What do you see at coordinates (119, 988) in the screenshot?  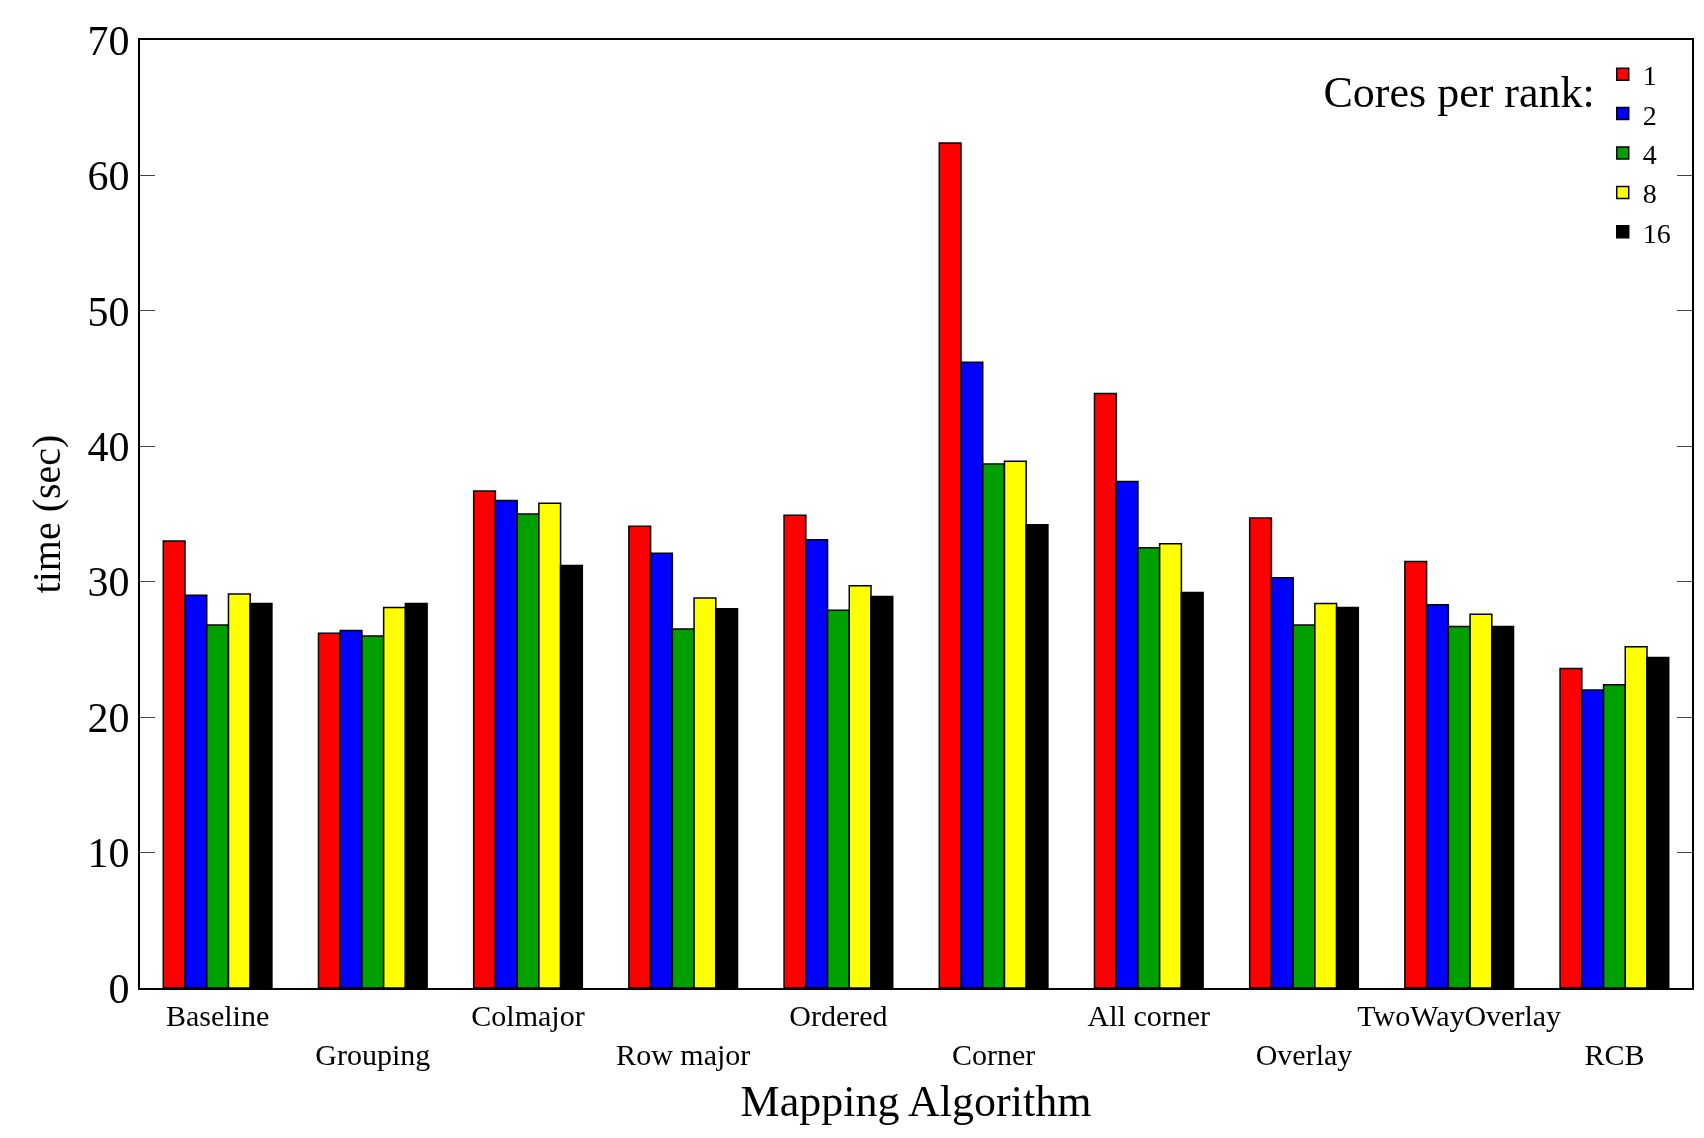 I see `y-tick-label: 0` at bounding box center [119, 988].